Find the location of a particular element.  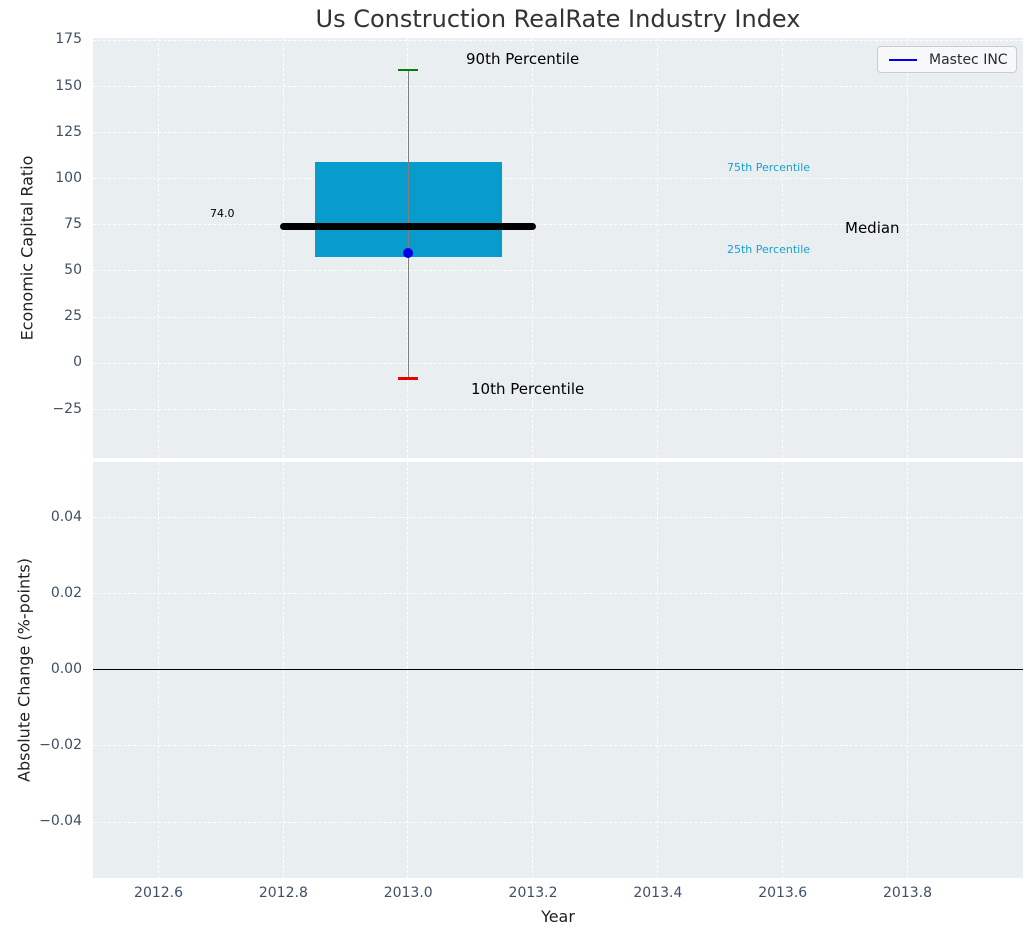

p75-label: 75th Percentile is located at coordinates (769, 167).